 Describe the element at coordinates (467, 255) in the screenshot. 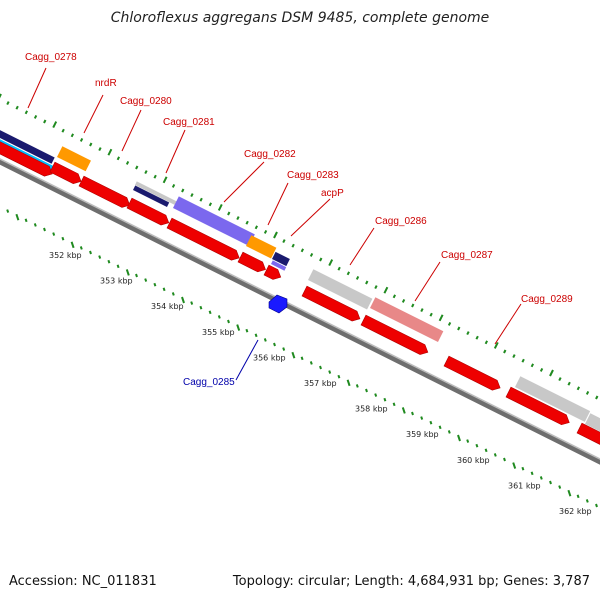

I see `gene-label-cagg-0287: Cagg_0287` at that location.